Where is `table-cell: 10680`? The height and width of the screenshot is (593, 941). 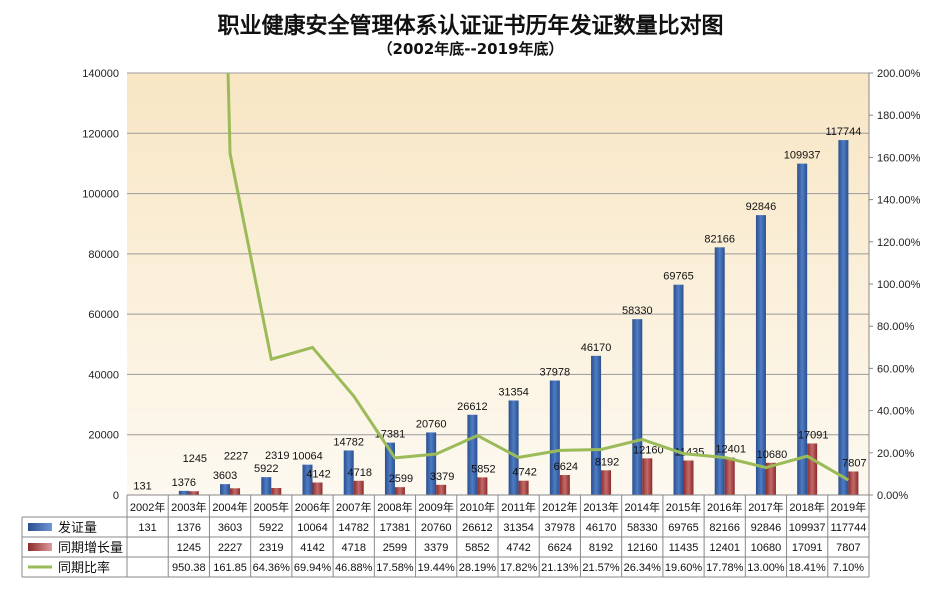
table-cell: 10680 is located at coordinates (766, 548).